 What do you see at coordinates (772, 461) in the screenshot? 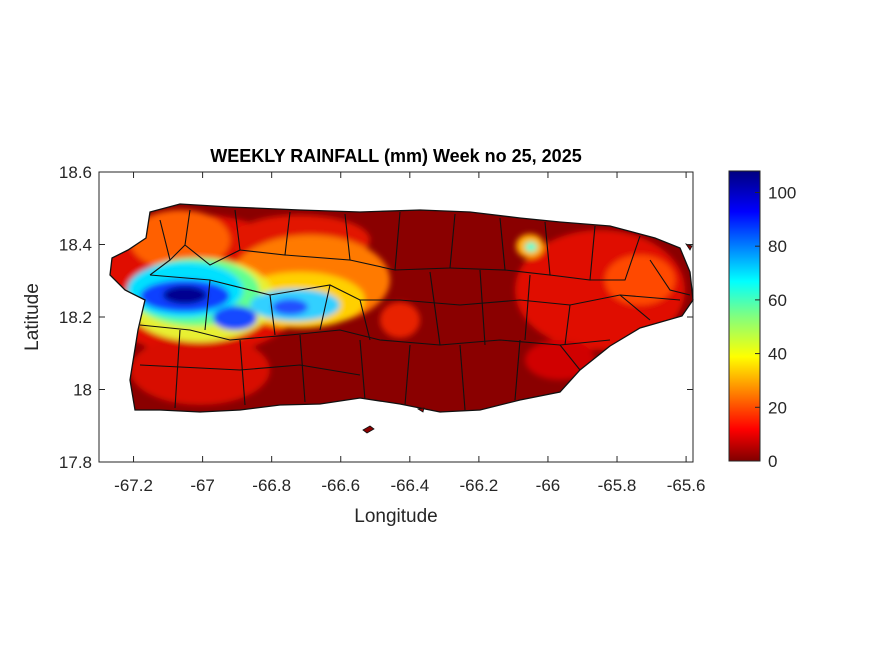
I see `colorbar-tick-label: 0` at bounding box center [772, 461].